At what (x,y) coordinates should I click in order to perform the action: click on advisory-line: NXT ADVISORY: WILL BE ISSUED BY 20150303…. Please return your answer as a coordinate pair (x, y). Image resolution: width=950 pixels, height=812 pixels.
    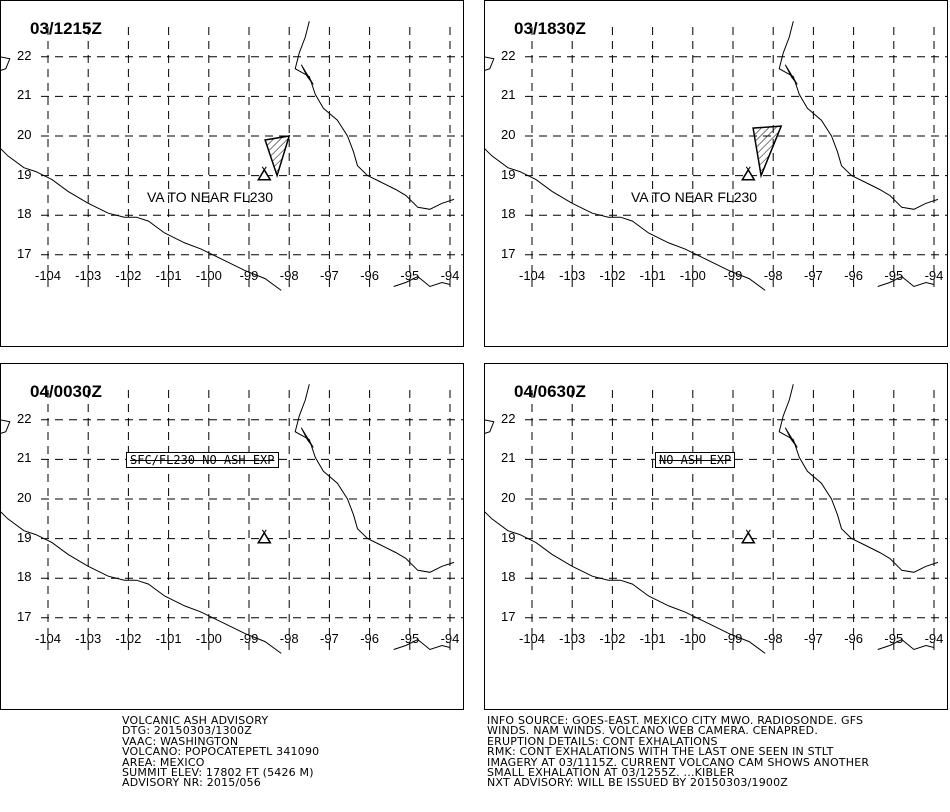
    Looking at the image, I should click on (638, 783).